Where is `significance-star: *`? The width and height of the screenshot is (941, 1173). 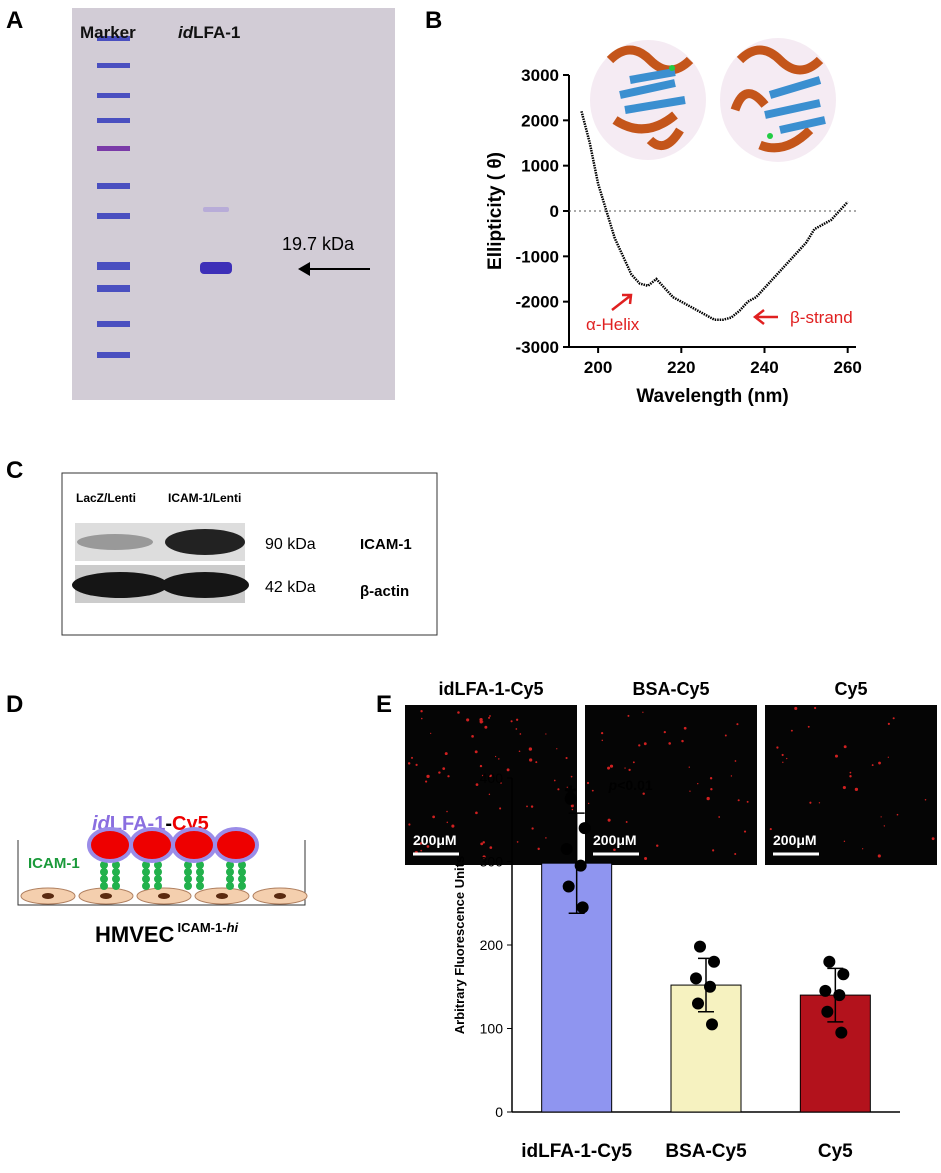 significance-star: * is located at coordinates (571, 796).